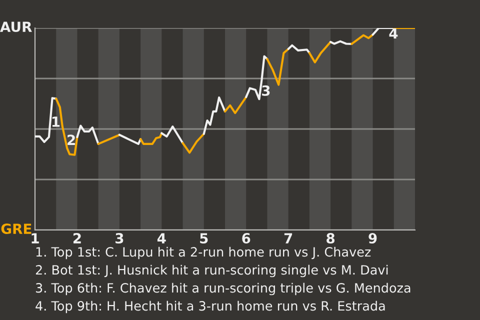 The width and height of the screenshot is (480, 320). I want to click on text: 2. Bot 1st: J. Husnick hit a run-scoring single vs M. Davi, so click(212, 271).